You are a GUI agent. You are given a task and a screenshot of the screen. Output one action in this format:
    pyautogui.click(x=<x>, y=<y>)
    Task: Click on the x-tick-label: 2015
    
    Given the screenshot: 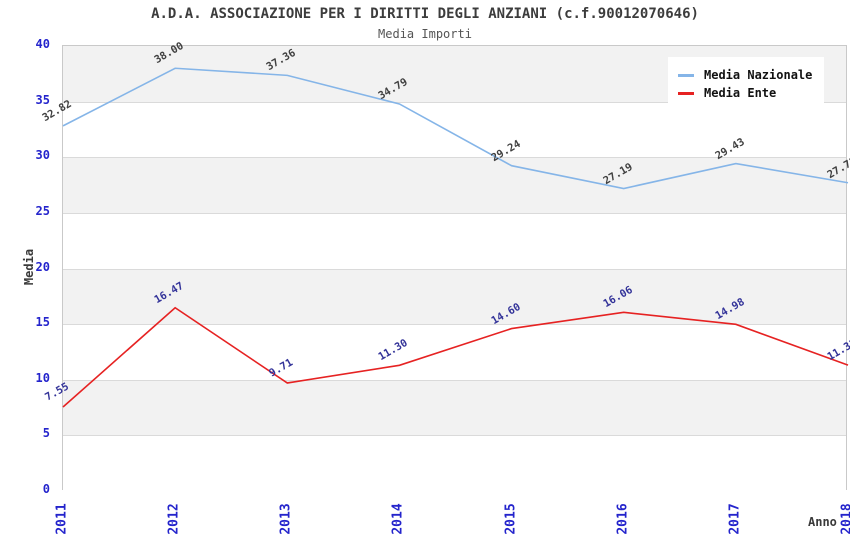 What is the action you would take?
    pyautogui.click(x=511, y=519)
    